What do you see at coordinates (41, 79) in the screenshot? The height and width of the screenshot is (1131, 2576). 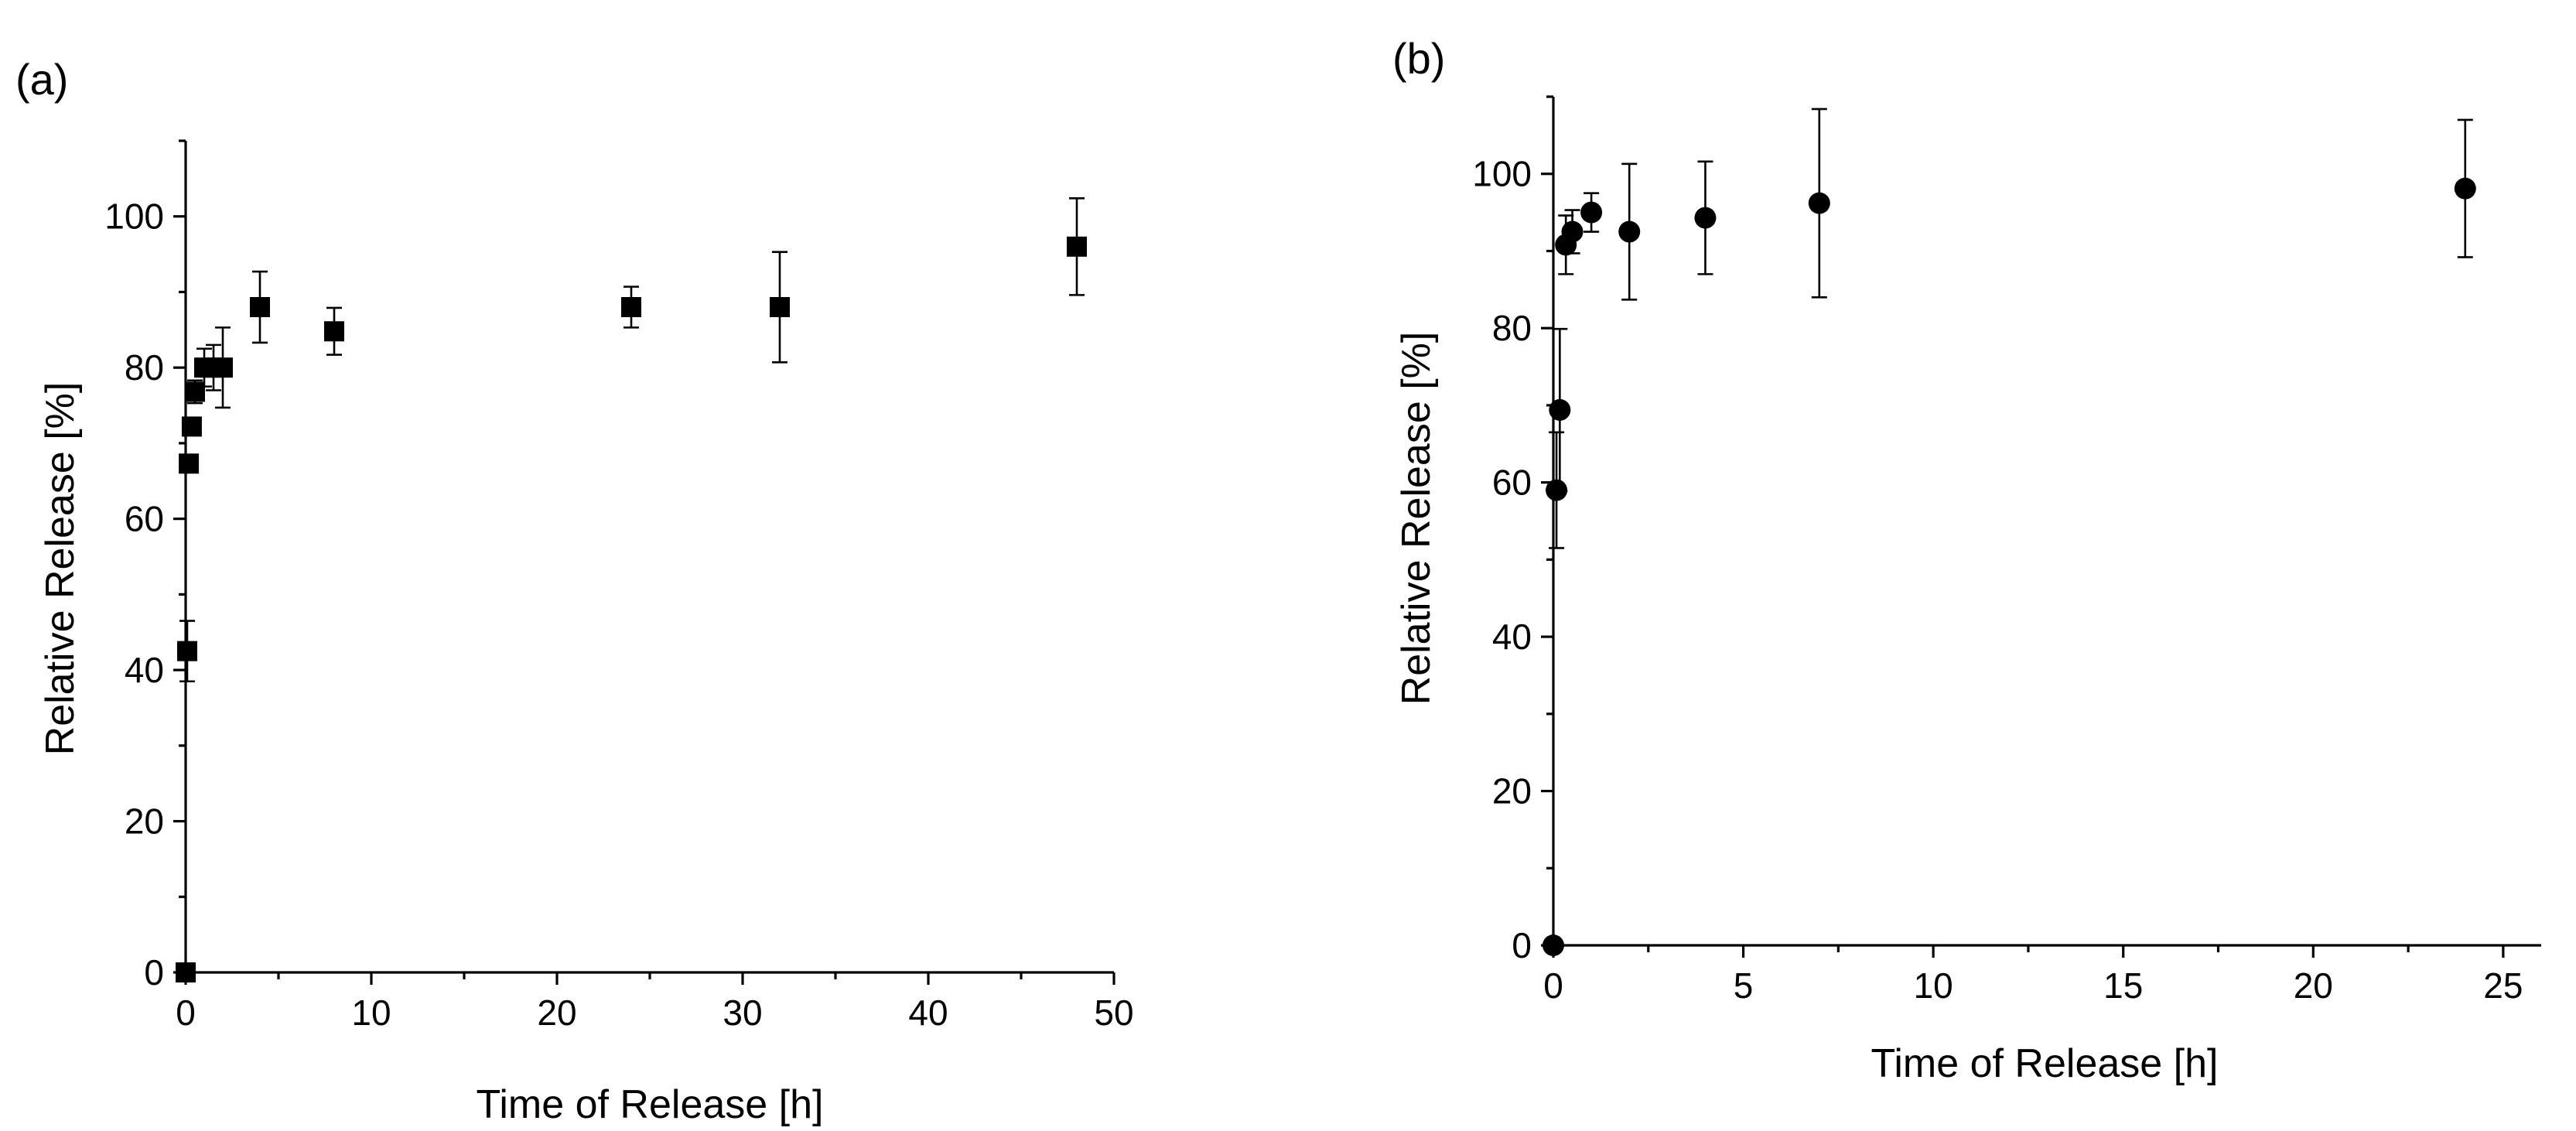 I see `panel-label-a: (a)` at bounding box center [41, 79].